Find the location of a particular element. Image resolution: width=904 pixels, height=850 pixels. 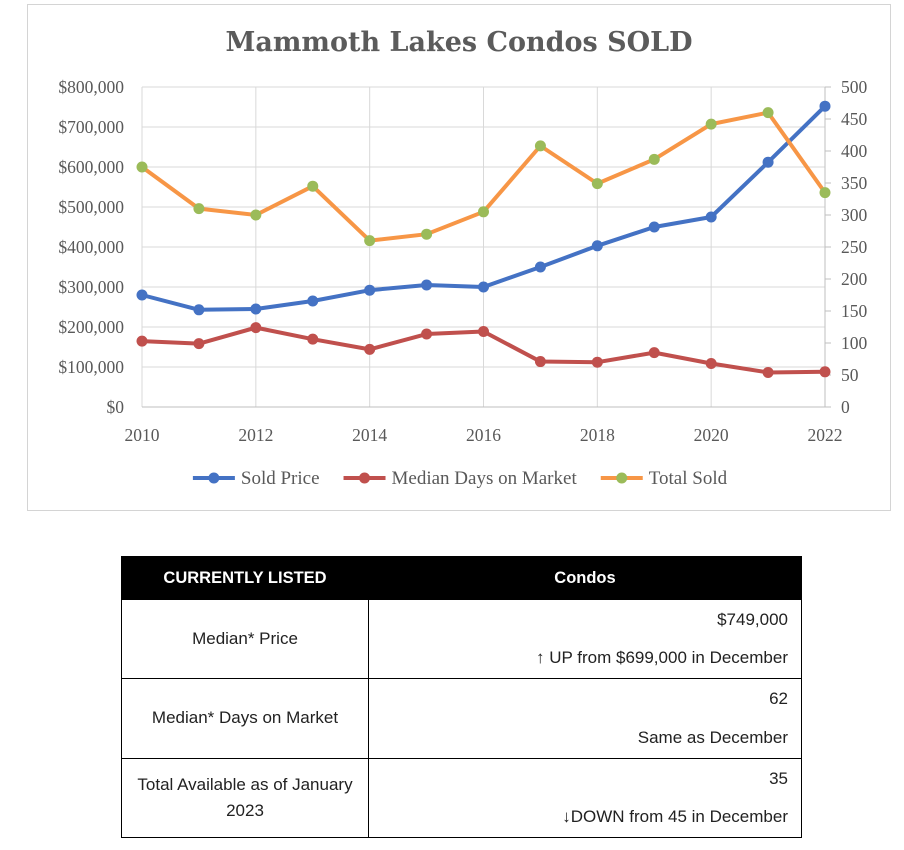

header-condos: Condos is located at coordinates (585, 578).